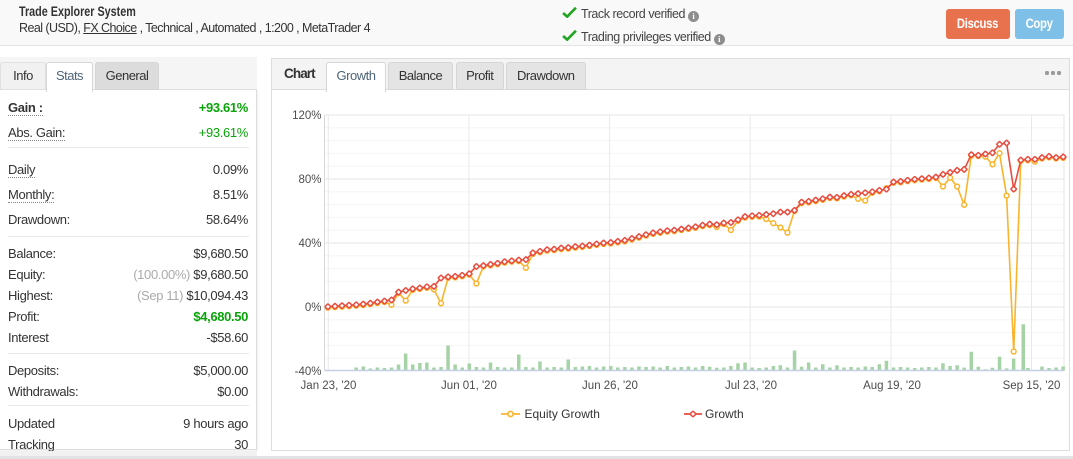 This screenshot has height=459, width=1073. Describe the element at coordinates (309, 180) in the screenshot. I see `svg-text: 80%` at that location.